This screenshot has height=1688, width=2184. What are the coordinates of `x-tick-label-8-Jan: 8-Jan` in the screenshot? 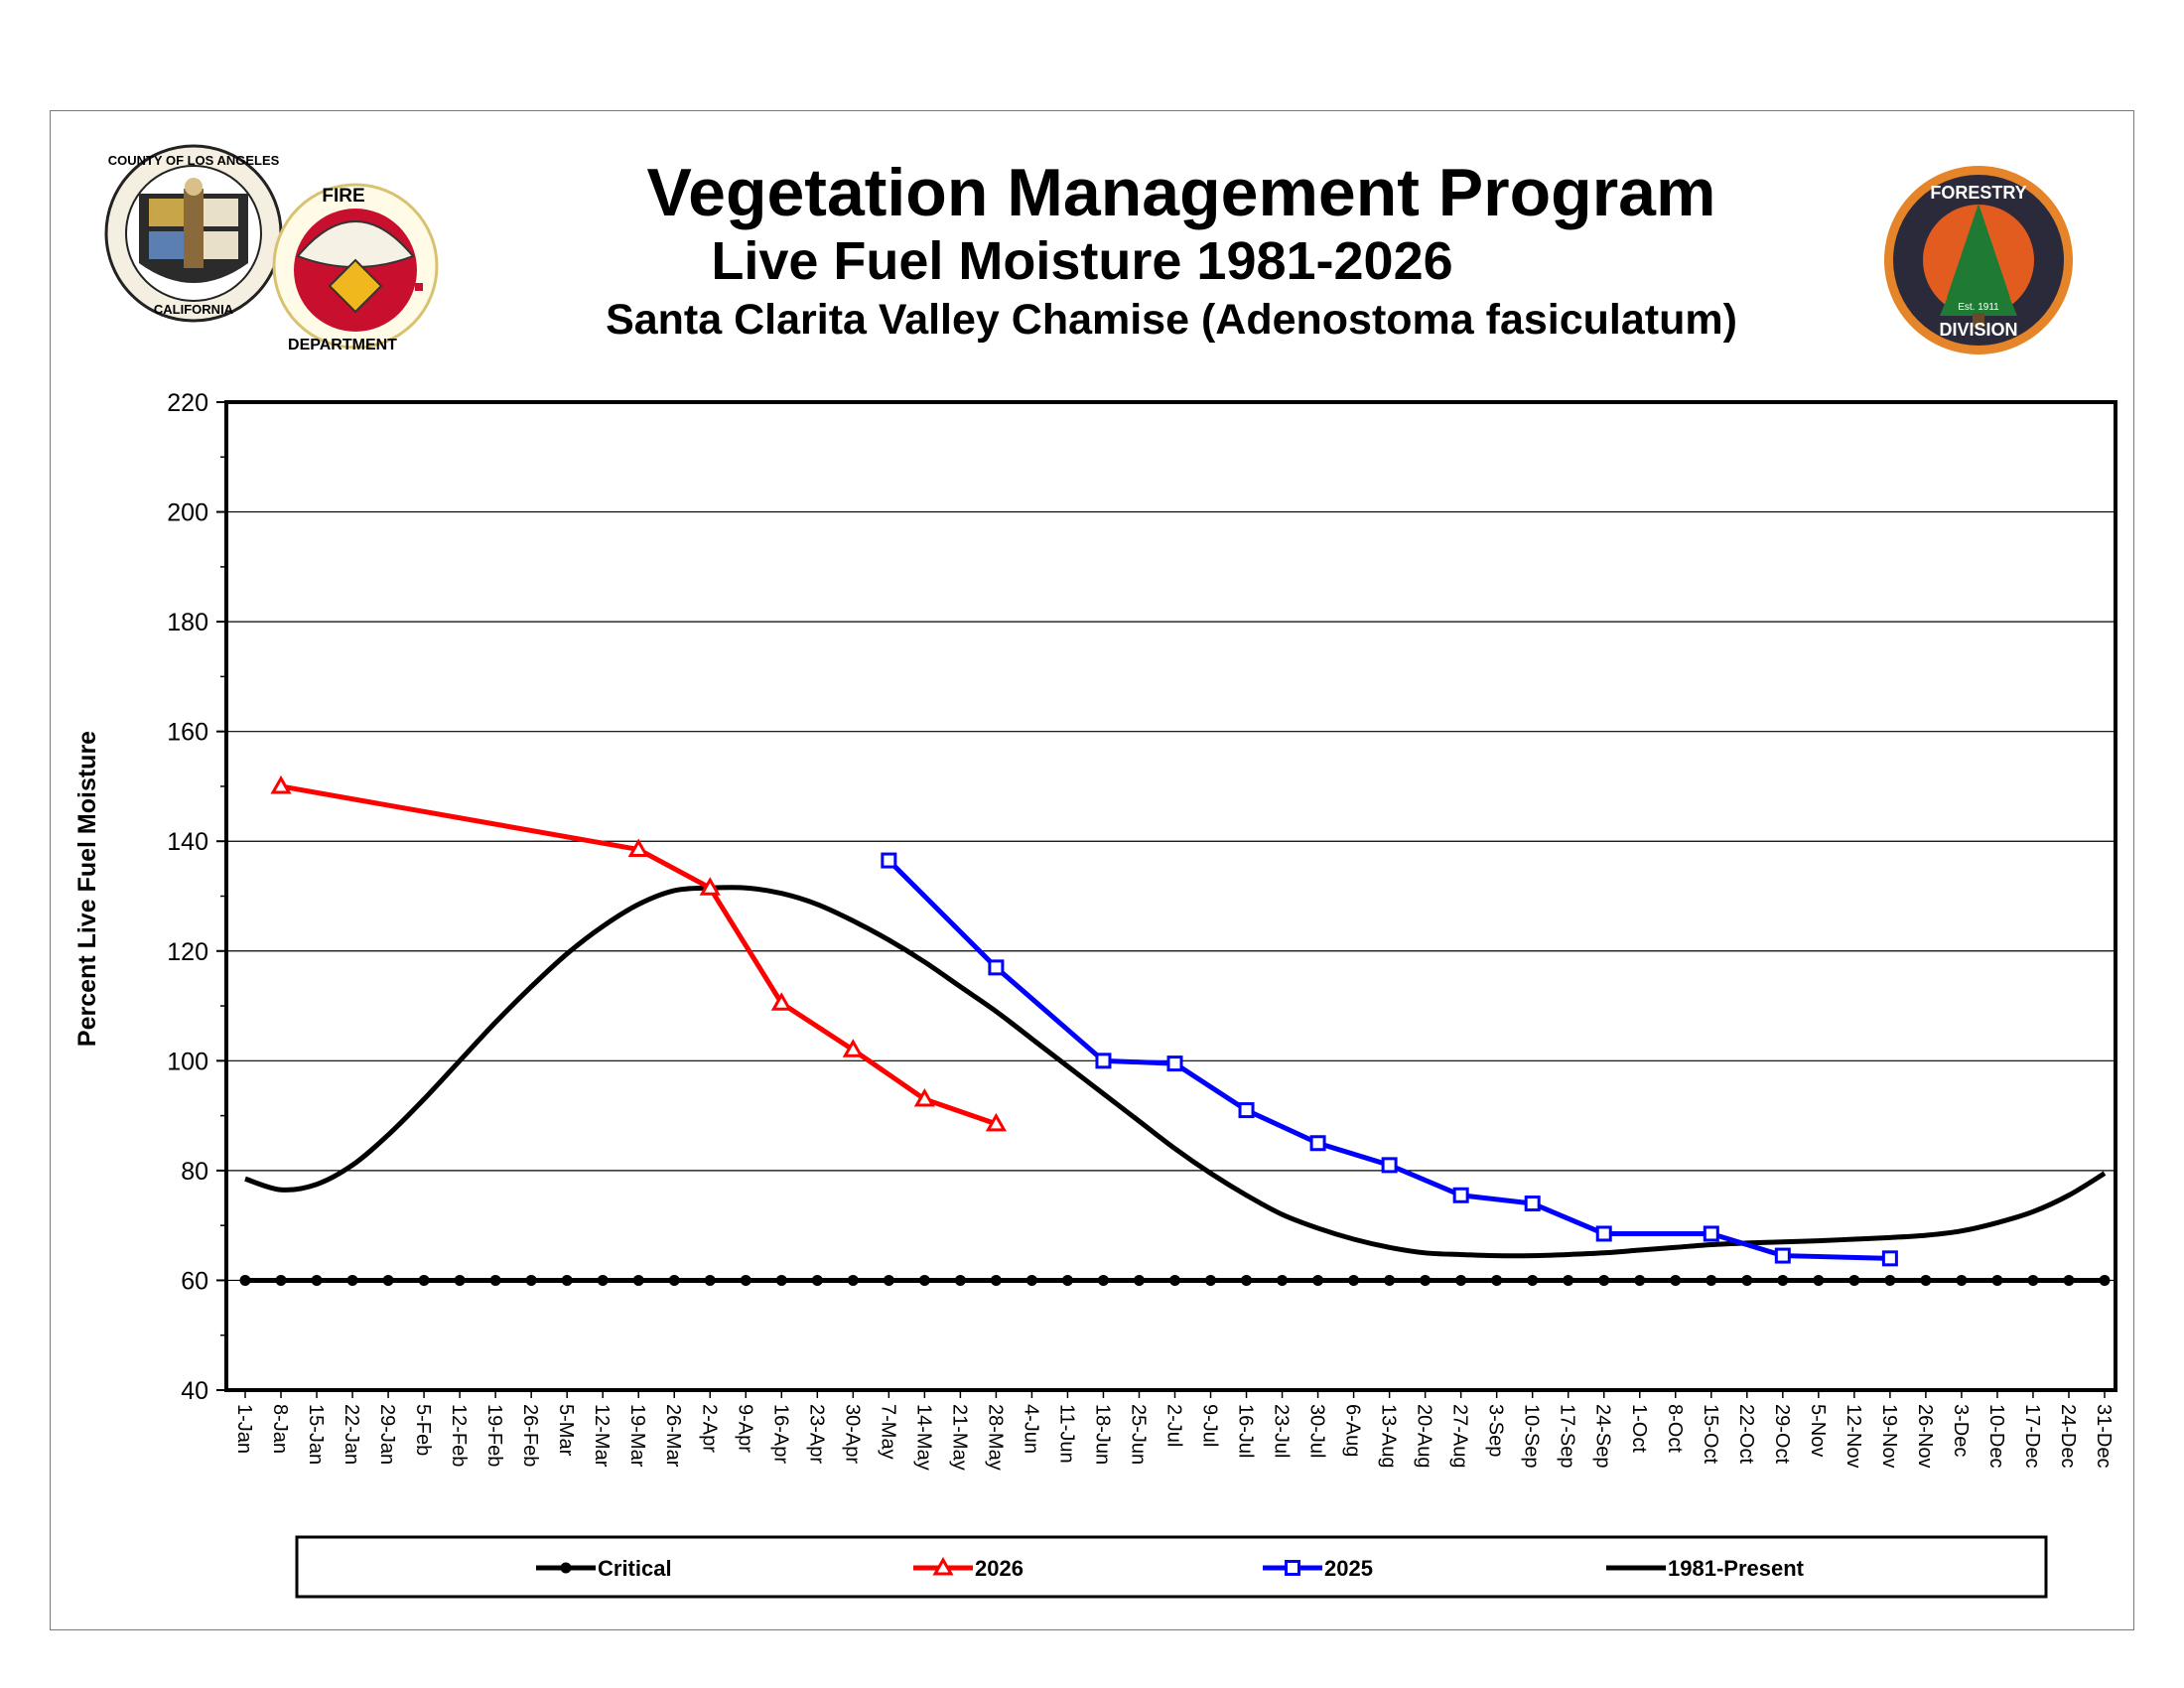 It's located at (280, 1429).